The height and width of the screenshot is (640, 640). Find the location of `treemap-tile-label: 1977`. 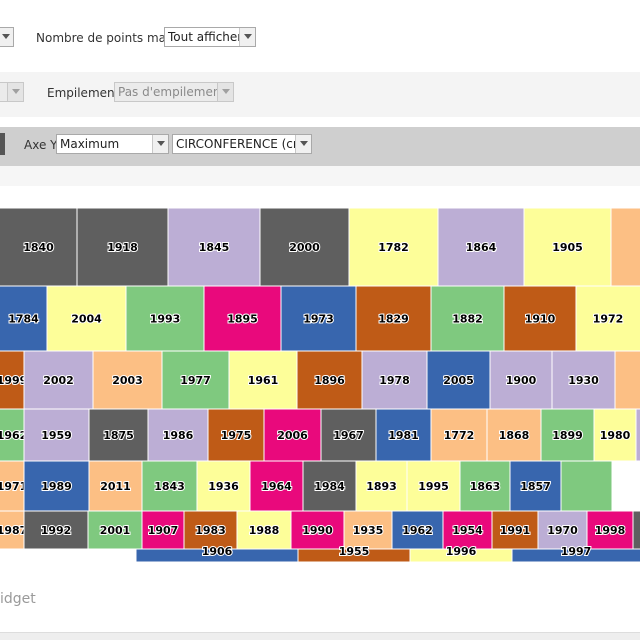

treemap-tile-label: 1977 is located at coordinates (195, 380).